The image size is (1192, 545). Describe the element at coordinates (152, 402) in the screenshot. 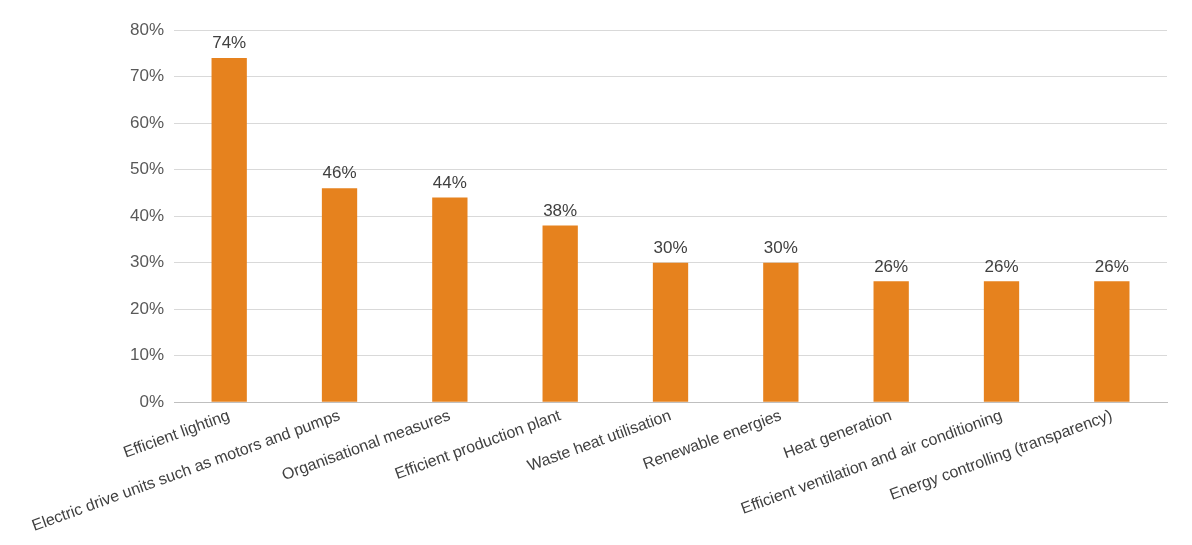

I see `y-tick-label: 0%` at that location.